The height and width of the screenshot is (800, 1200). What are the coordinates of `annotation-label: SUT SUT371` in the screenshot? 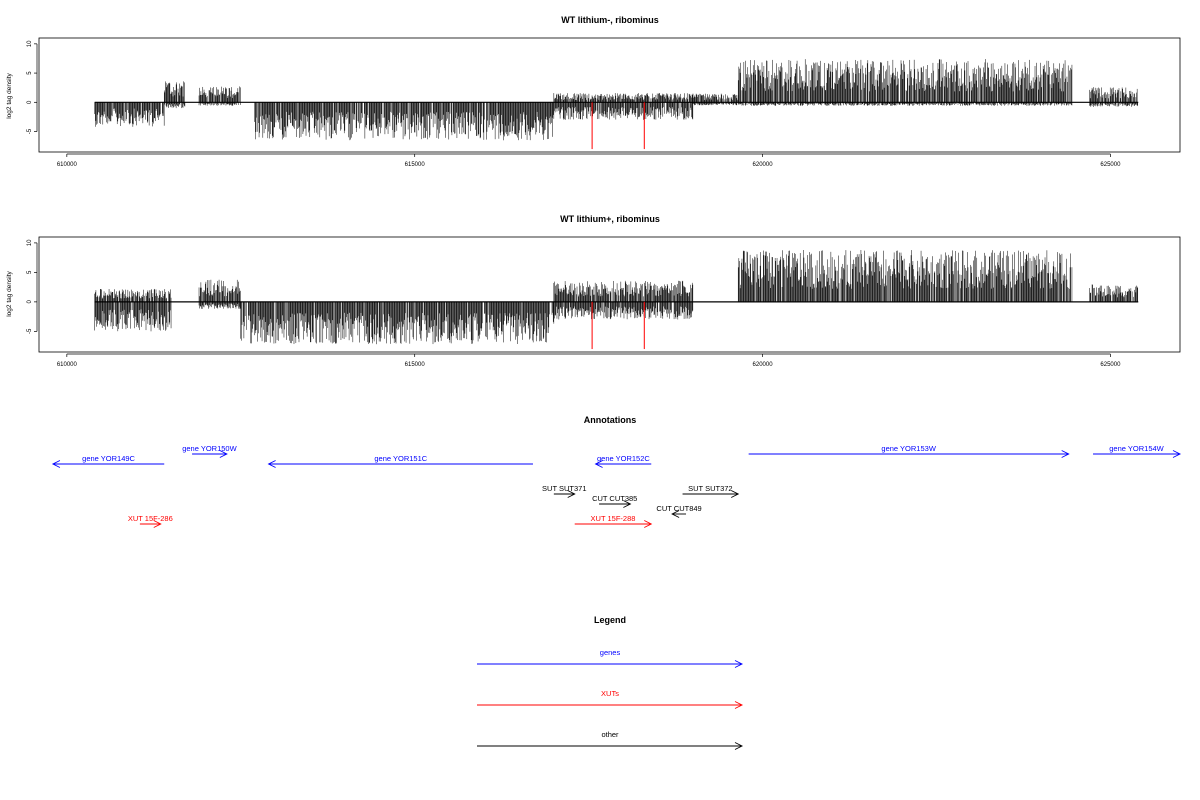 It's located at (564, 488).